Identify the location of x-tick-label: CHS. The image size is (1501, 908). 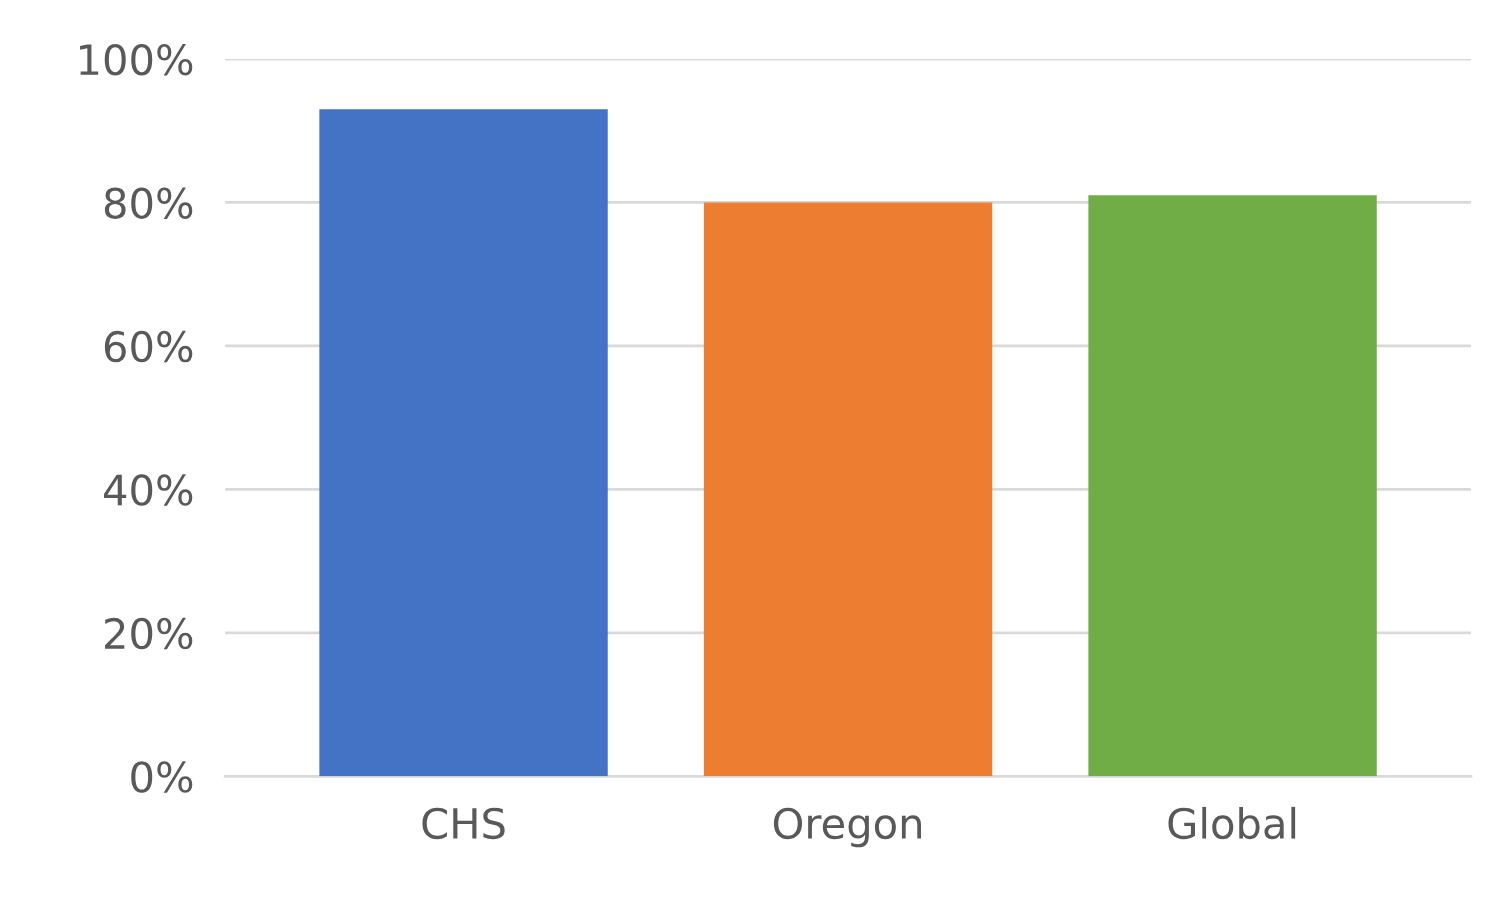
(463, 823).